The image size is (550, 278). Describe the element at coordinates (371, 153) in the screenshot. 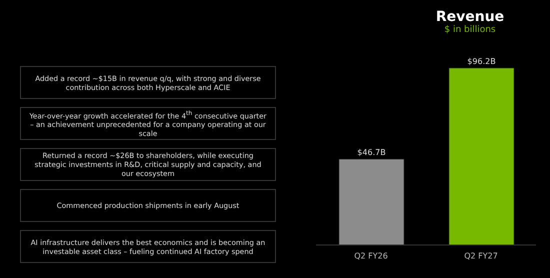

I see `data-label: $46.7B` at that location.